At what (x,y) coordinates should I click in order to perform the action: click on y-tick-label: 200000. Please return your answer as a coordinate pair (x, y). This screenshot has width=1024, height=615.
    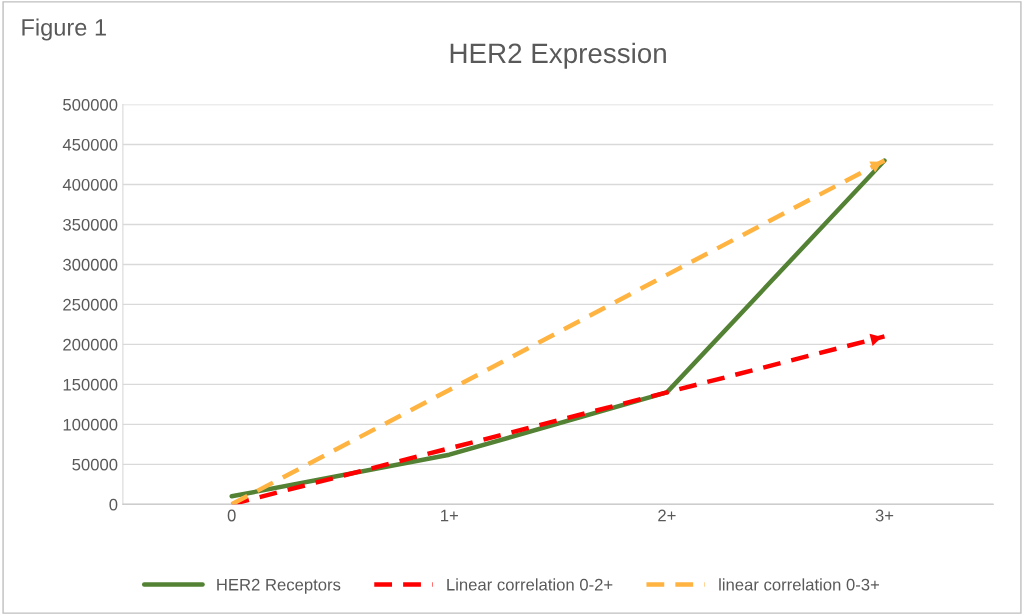
    Looking at the image, I should click on (90, 344).